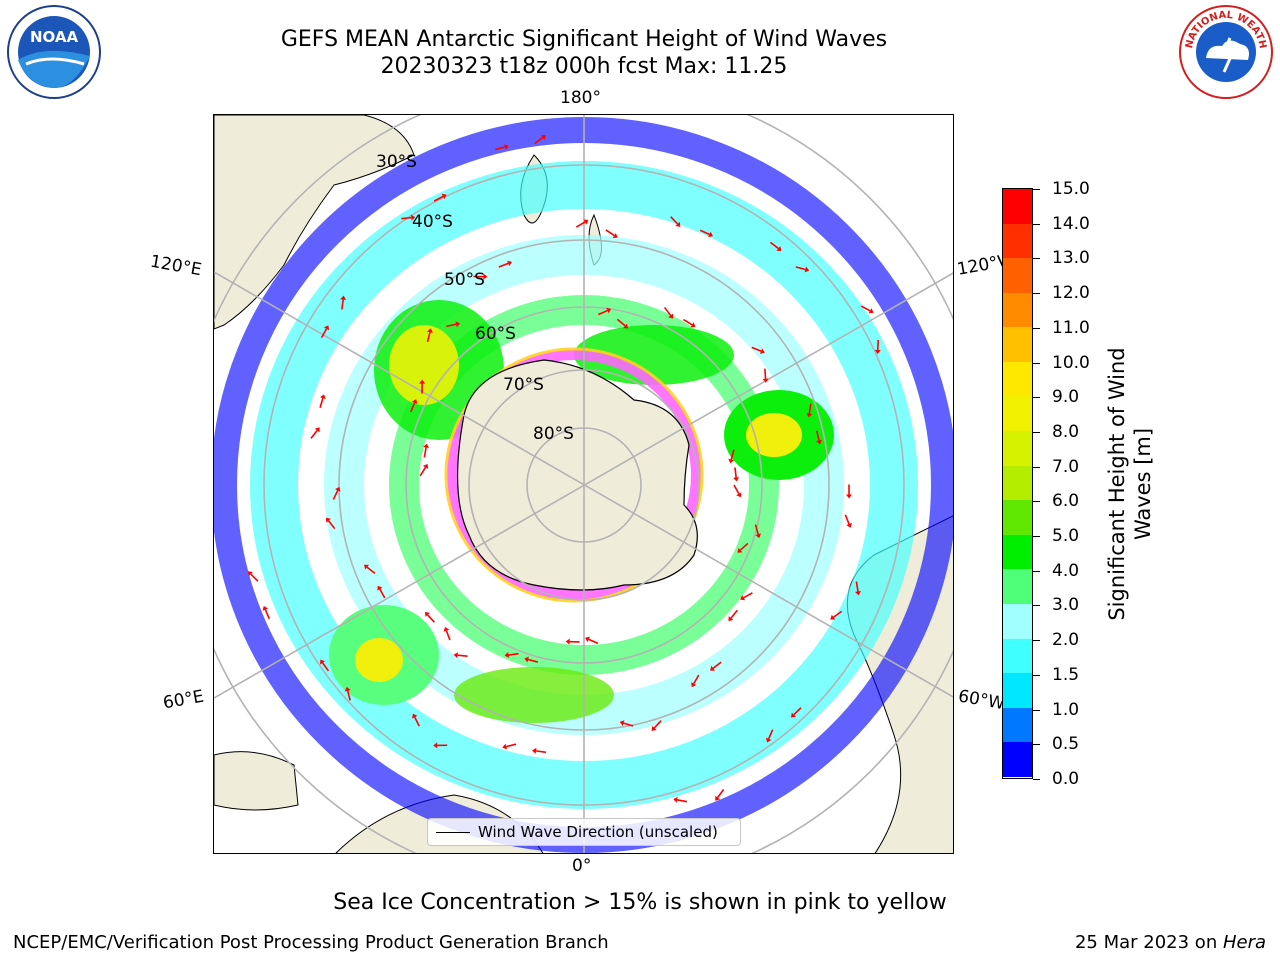 This screenshot has height=960, width=1280. What do you see at coordinates (464, 280) in the screenshot?
I see `lat-label-50s: 50°S` at bounding box center [464, 280].